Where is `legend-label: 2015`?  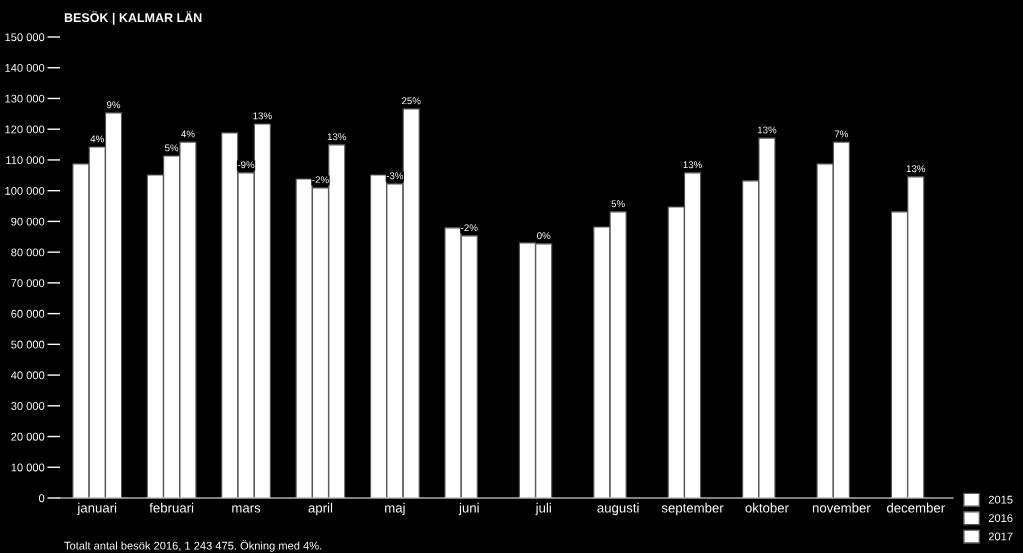 legend-label: 2015 is located at coordinates (1000, 499).